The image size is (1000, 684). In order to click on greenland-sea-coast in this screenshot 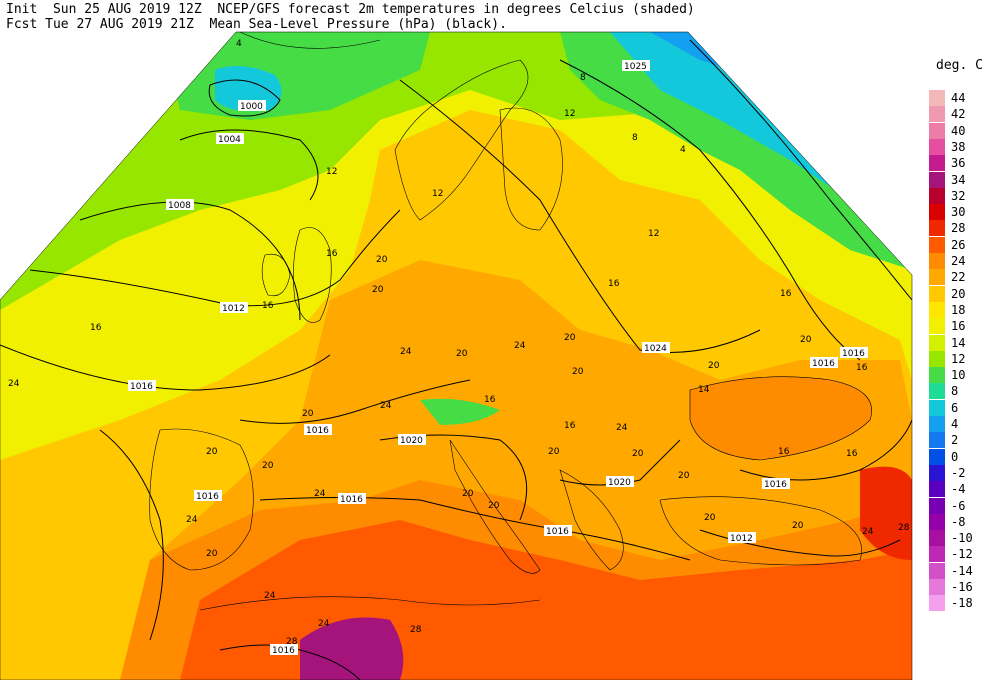, I will do `click(310, 40)`.